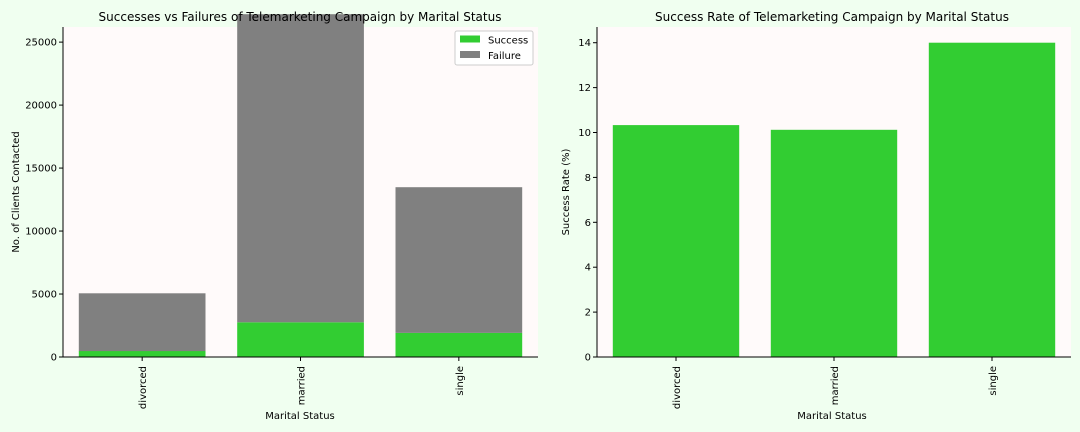 This screenshot has height=432, width=1080. What do you see at coordinates (676, 241) in the screenshot?
I see `bar-value-divorced` at bounding box center [676, 241].